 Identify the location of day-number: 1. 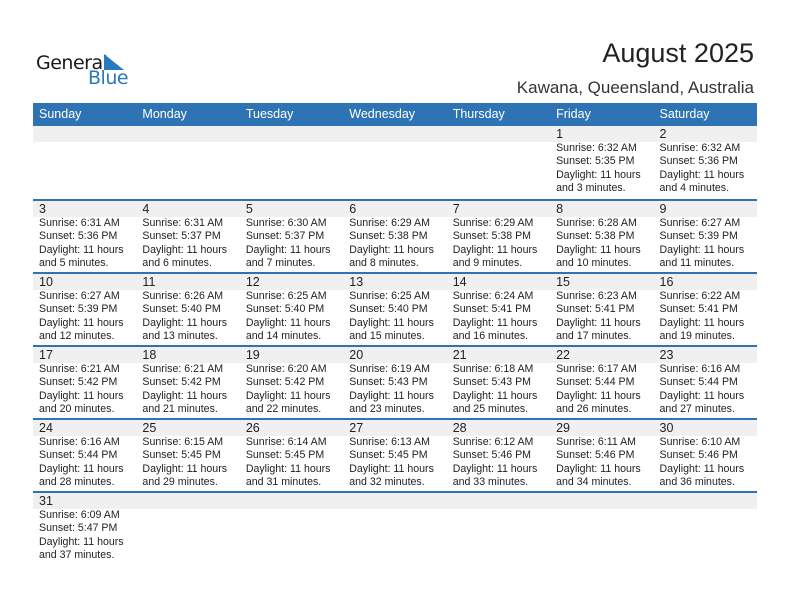
(560, 134).